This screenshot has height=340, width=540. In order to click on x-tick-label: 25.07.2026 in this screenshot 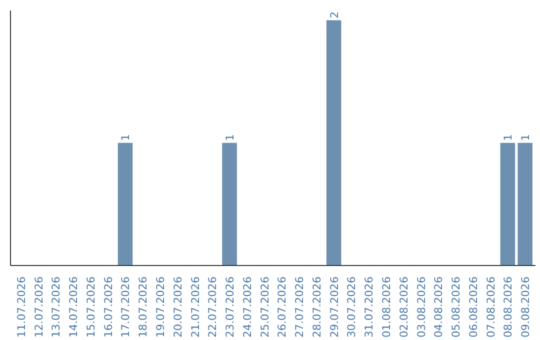, I will do `click(265, 307)`.